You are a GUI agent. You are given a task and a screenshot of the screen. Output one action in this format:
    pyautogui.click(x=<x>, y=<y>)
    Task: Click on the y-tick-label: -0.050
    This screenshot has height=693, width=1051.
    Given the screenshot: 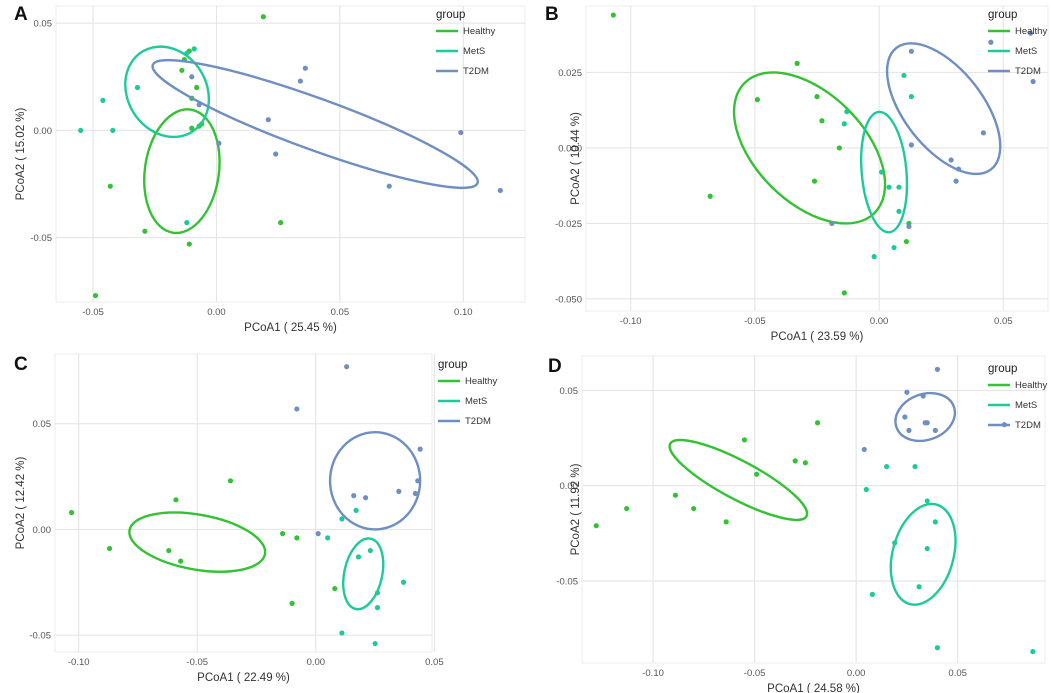 What is the action you would take?
    pyautogui.click(x=568, y=299)
    